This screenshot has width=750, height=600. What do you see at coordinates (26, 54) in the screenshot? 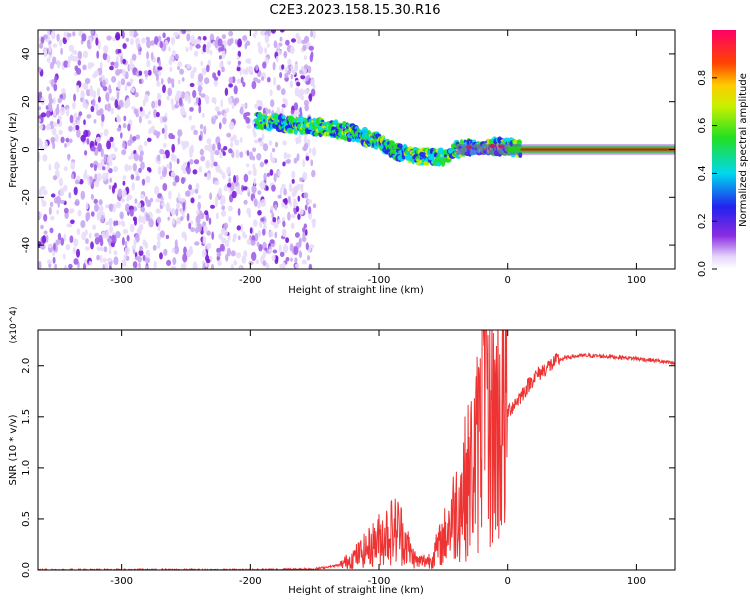
I see `y-tick-label: 40` at bounding box center [26, 54].